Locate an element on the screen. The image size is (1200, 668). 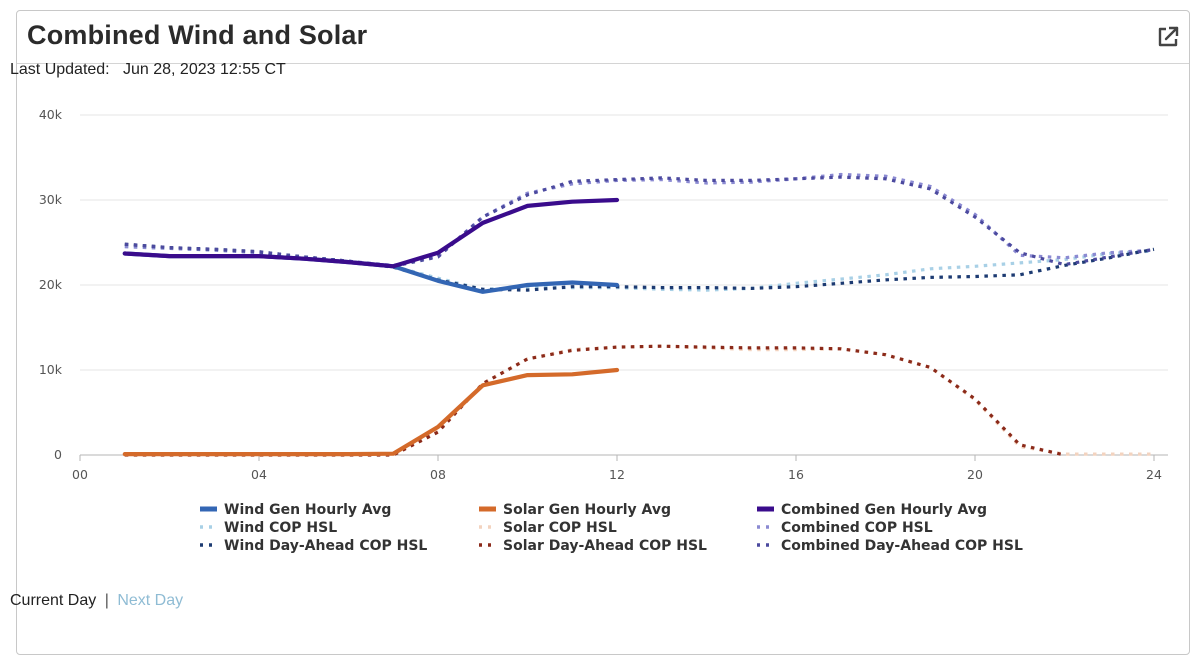
current-day-label: Current Day is located at coordinates (53, 600).